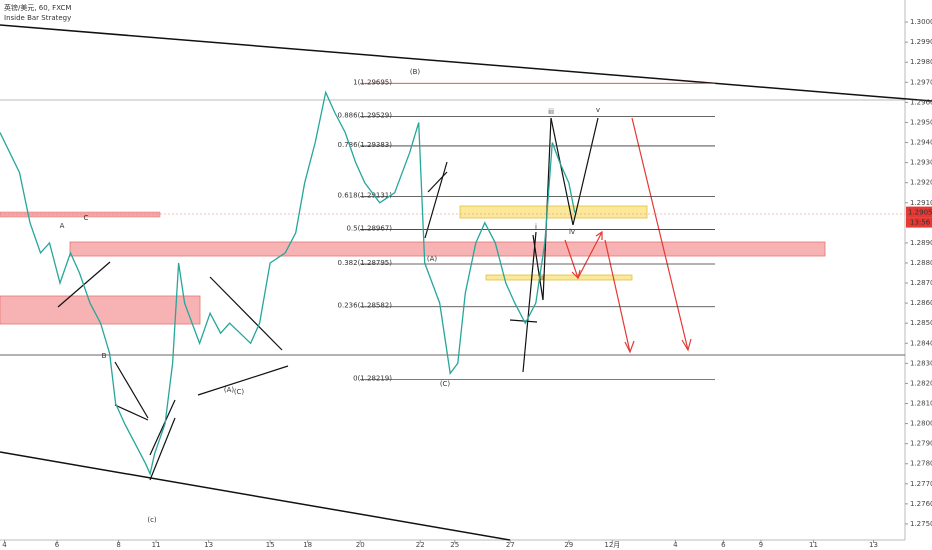 Image resolution: width=932 pixels, height=550 pixels. I want to click on wave-label: iii, so click(551, 112).